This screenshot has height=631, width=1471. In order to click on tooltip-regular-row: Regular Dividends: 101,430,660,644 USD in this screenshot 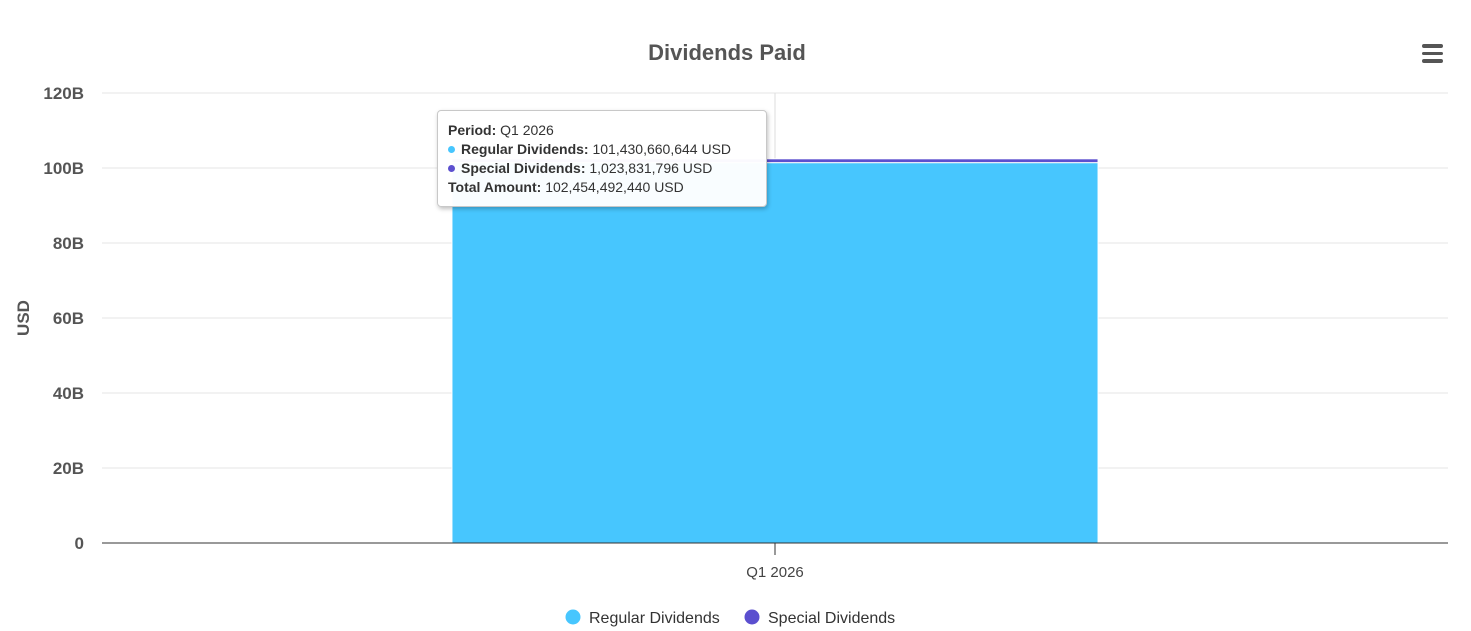, I will do `click(602, 149)`.